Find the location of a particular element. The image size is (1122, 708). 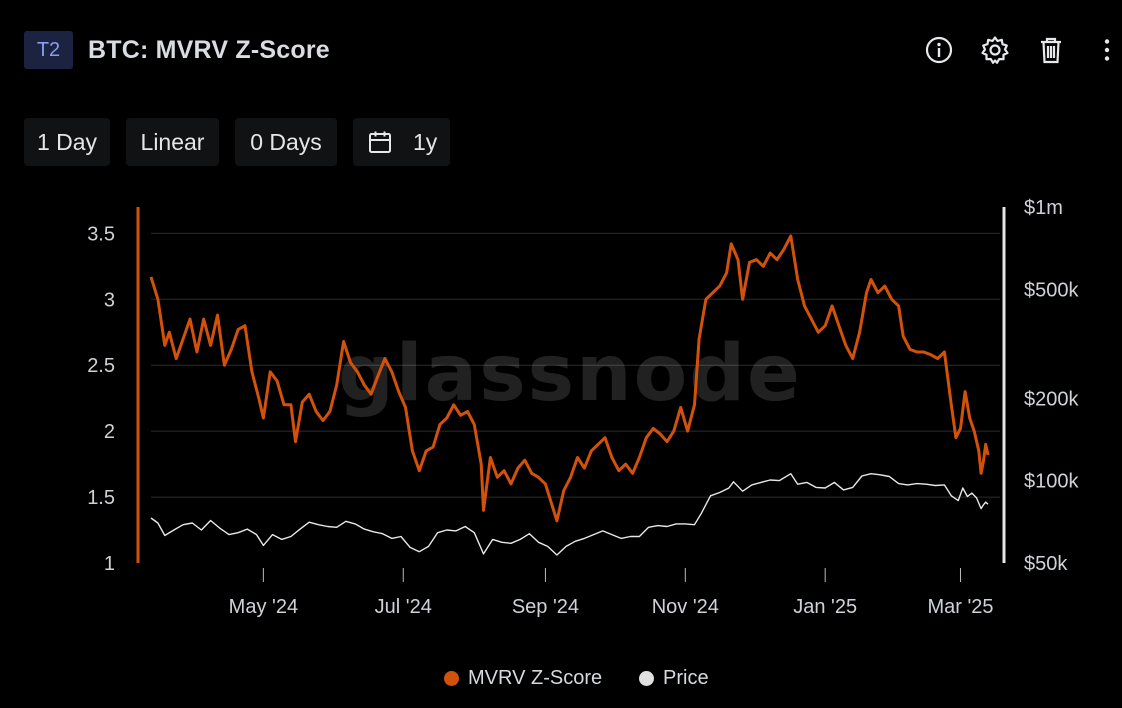

y-right-tick-label: $200k is located at coordinates (1051, 399).